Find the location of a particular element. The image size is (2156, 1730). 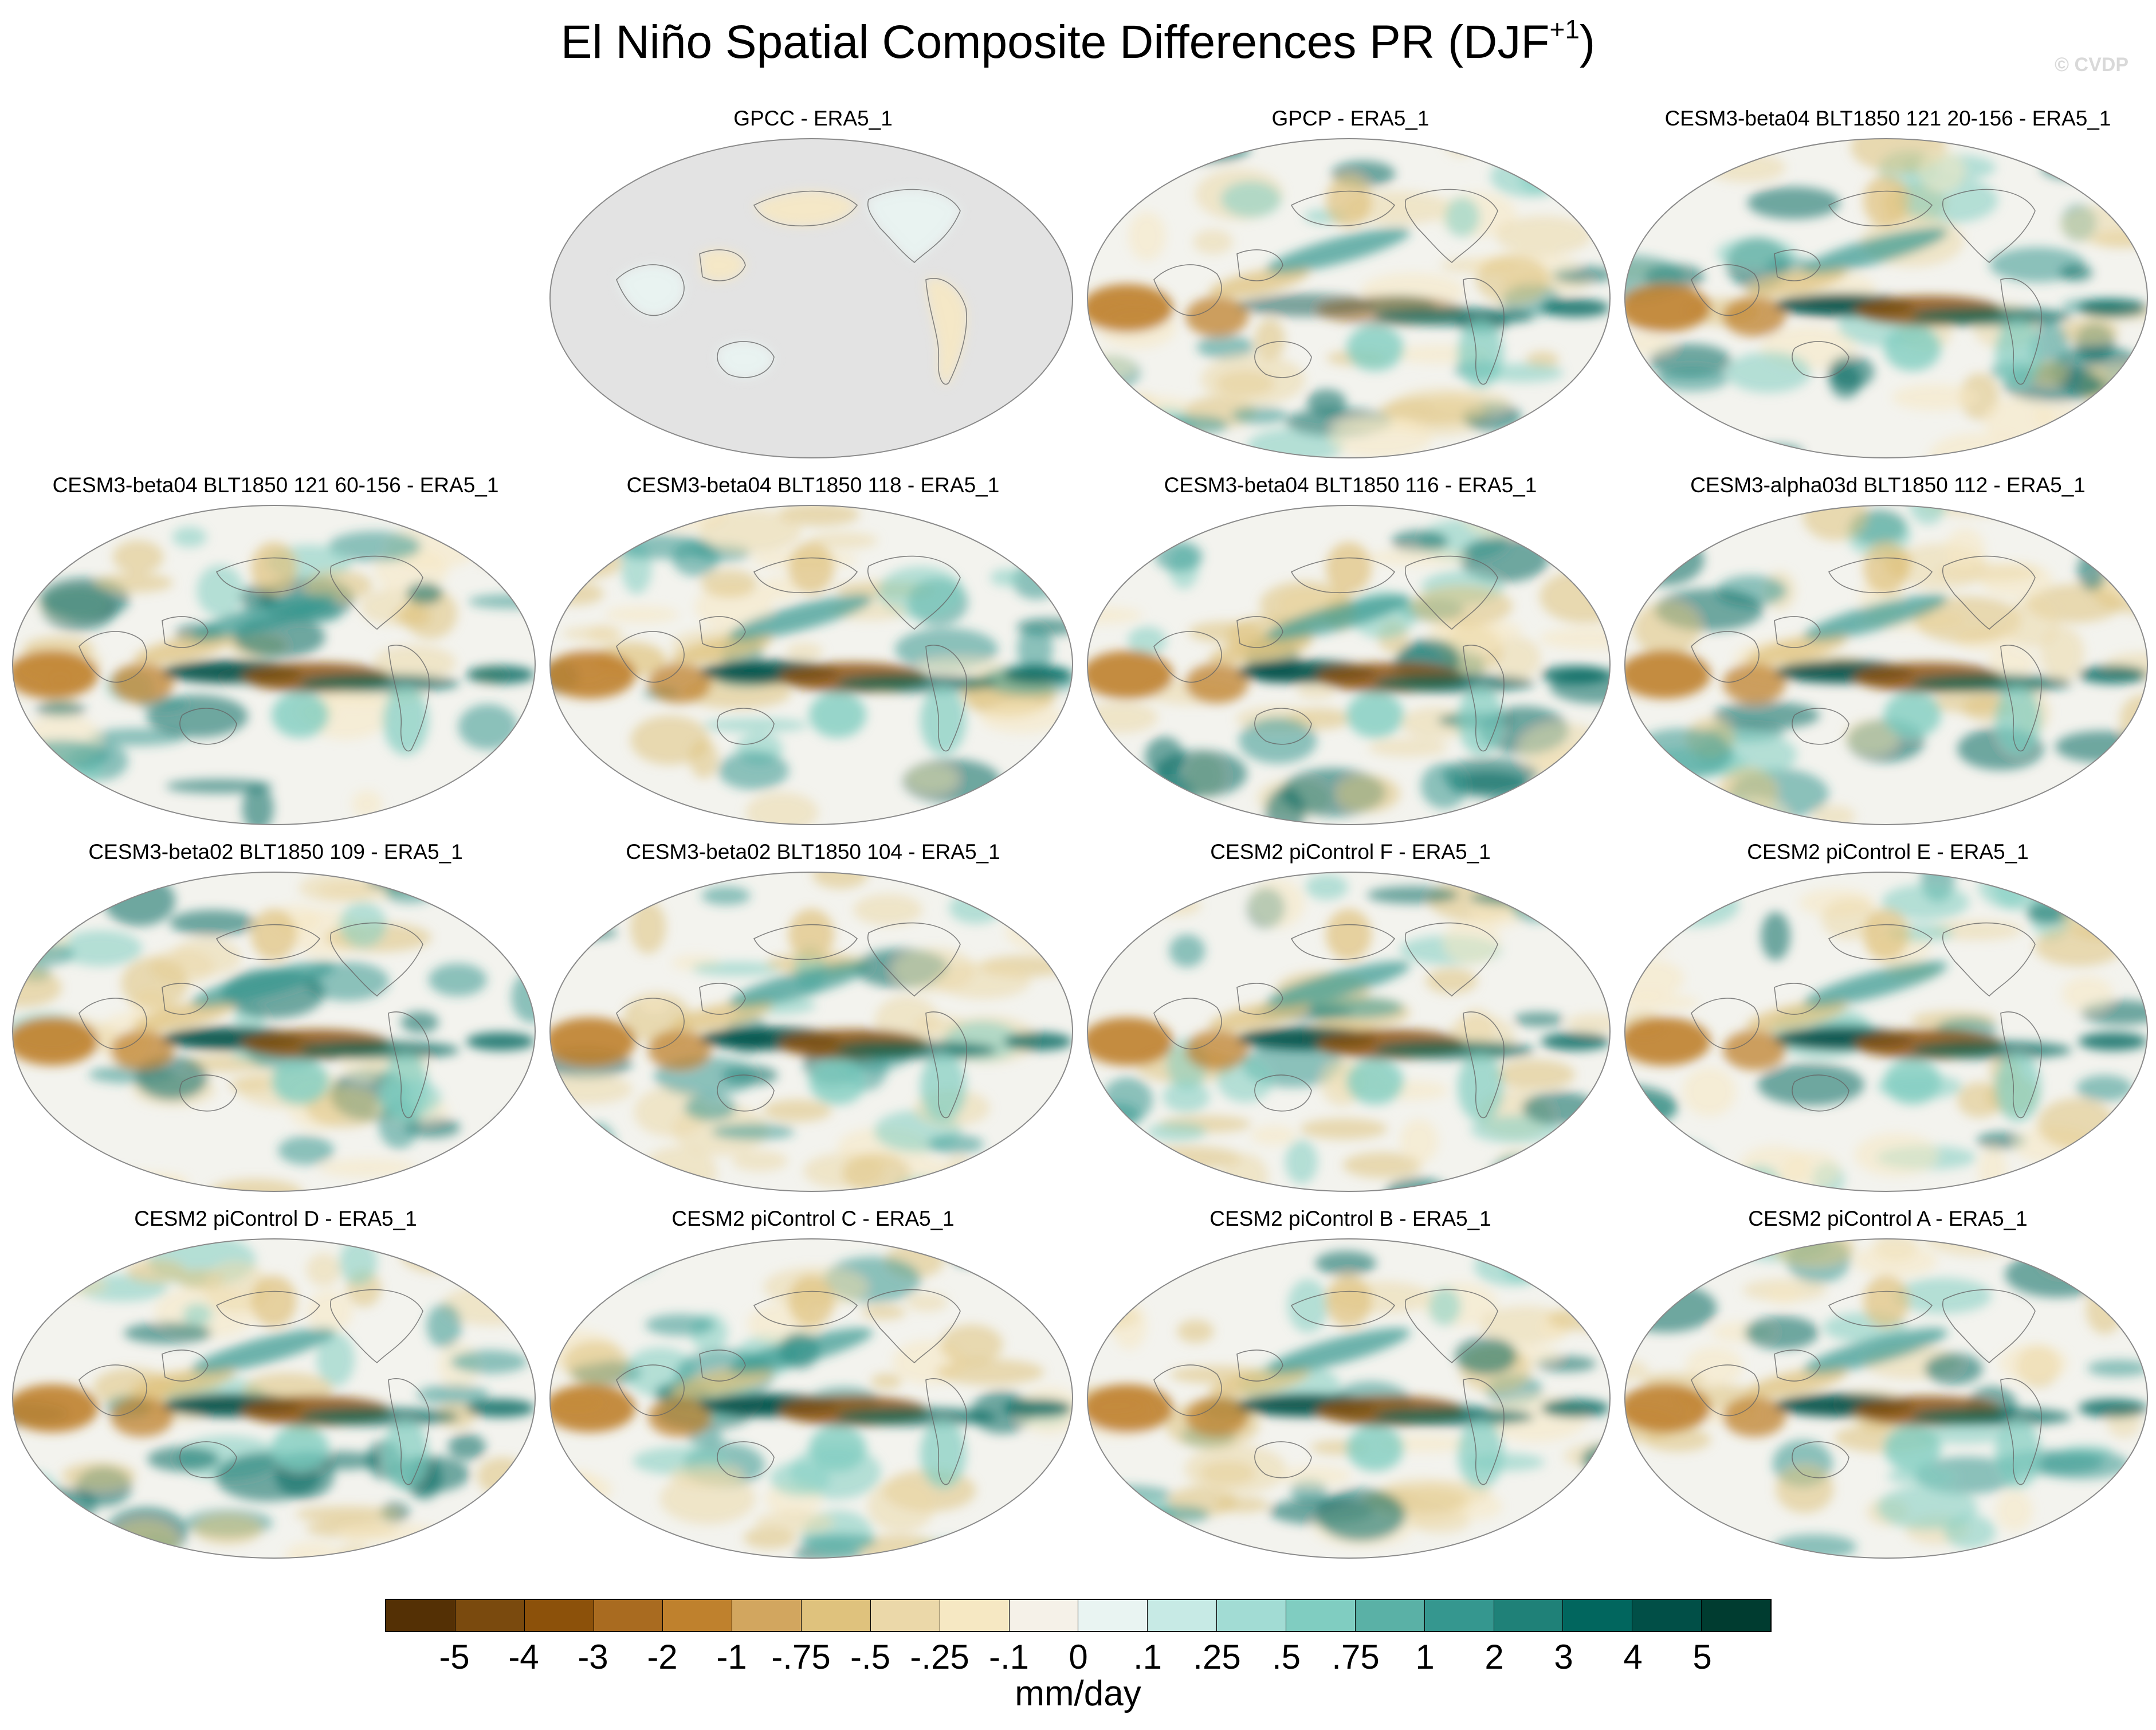

map-panel: CESM3-beta02 BLT1850 109 - ERA5_1 is located at coordinates (275, 1019).